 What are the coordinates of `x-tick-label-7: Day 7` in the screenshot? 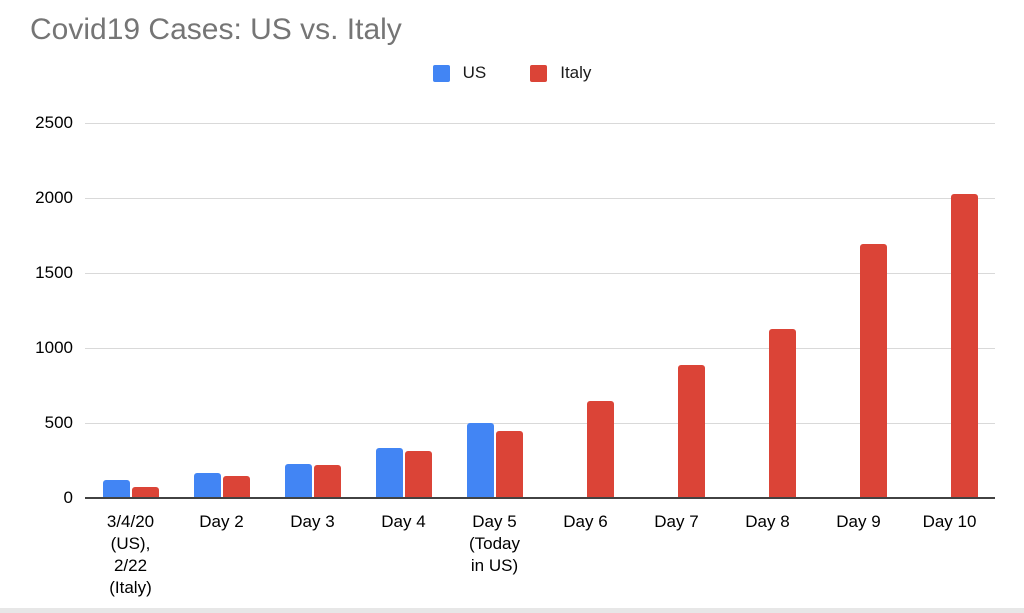 It's located at (676, 521).